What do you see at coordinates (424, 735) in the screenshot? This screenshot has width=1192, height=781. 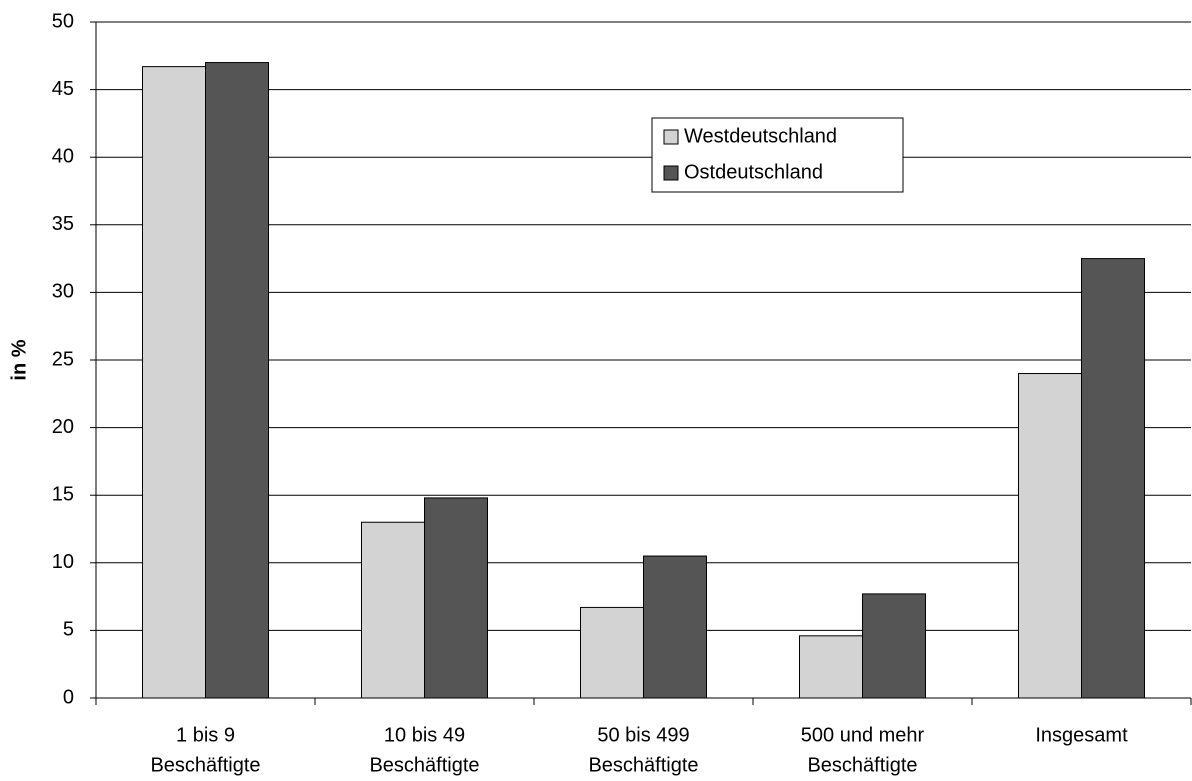 I see `x-tick-label: 10 bis 49` at bounding box center [424, 735].